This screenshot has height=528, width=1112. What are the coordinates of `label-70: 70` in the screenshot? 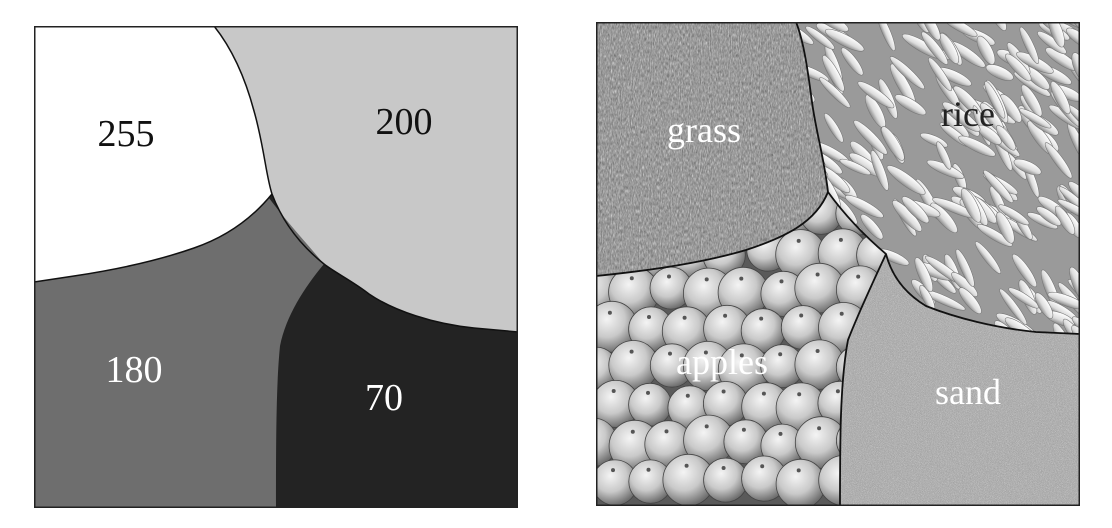 It's located at (384, 398).